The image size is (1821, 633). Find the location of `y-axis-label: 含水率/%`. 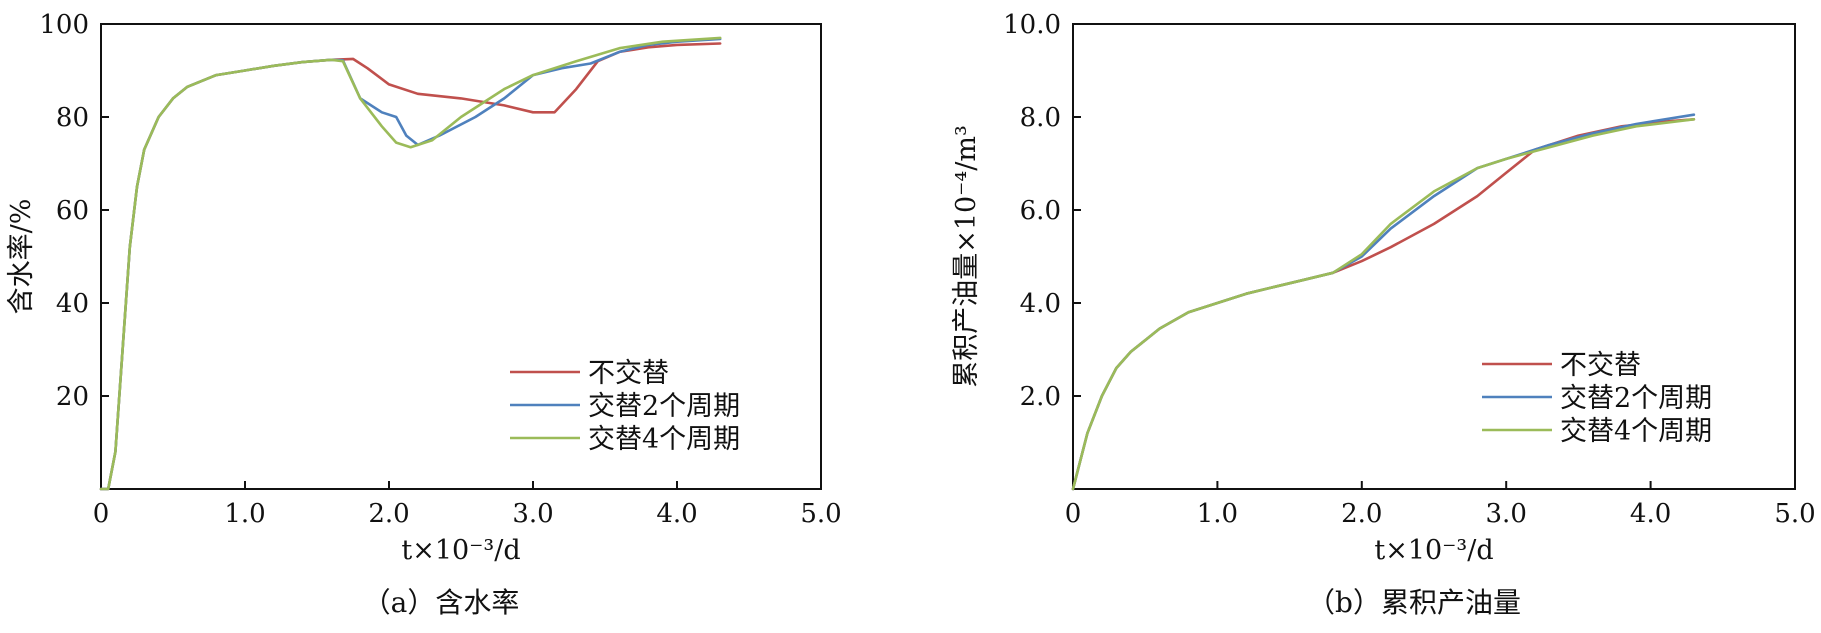

y-axis-label: 含水率/% is located at coordinates (21, 257).